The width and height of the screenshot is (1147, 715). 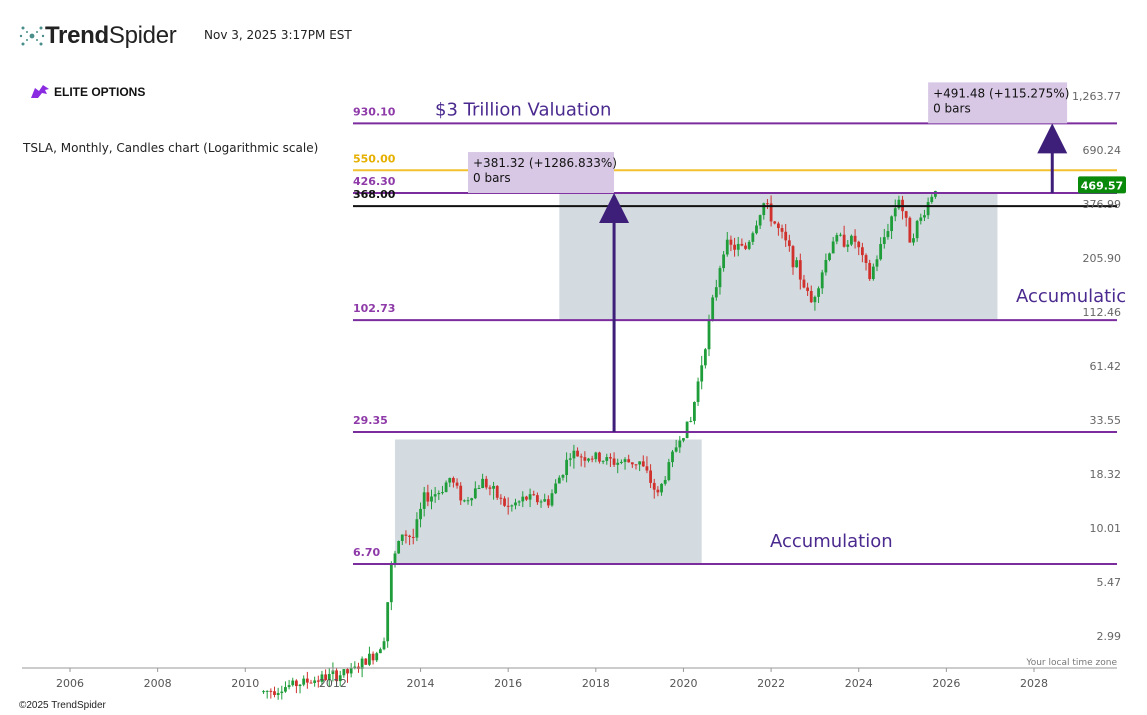 I want to click on y-tick-label: 376.99, so click(x=1102, y=204).